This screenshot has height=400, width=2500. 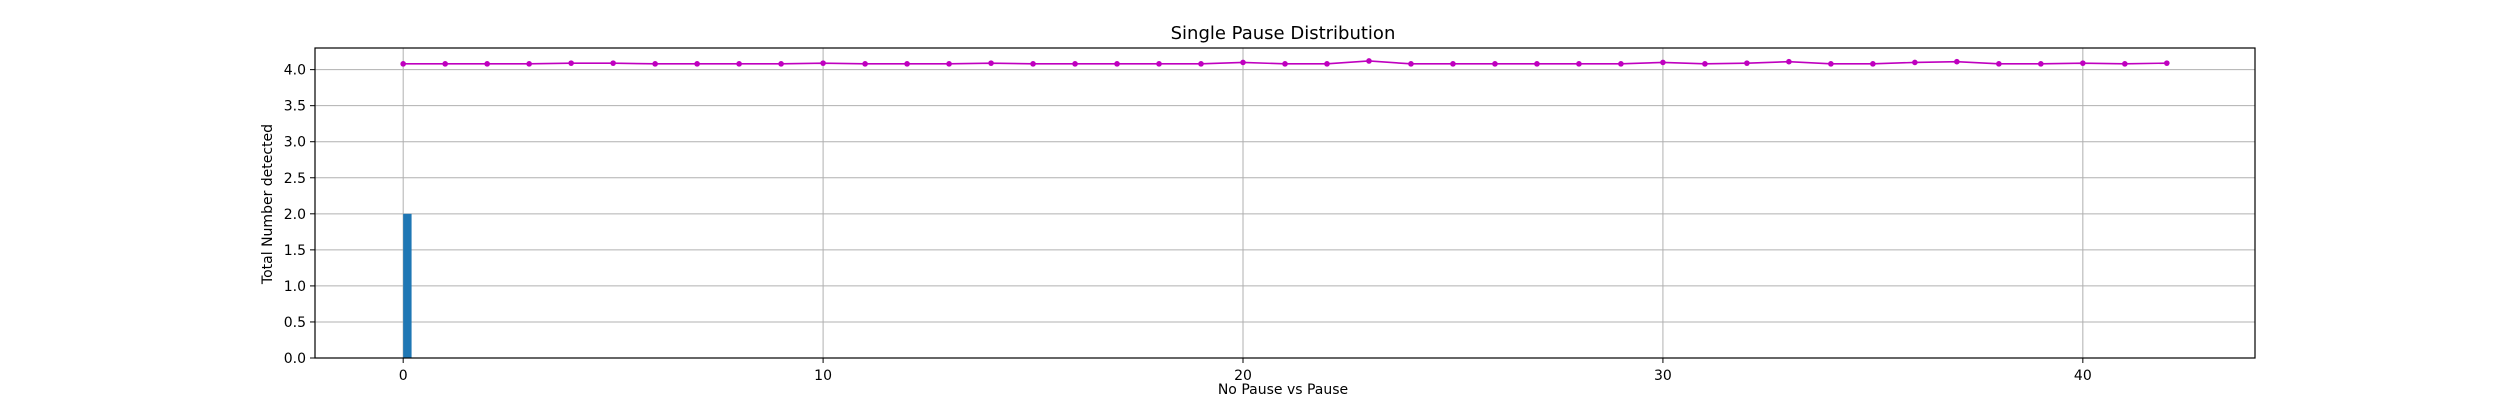 I want to click on x-tick-label: 10, so click(x=823, y=376).